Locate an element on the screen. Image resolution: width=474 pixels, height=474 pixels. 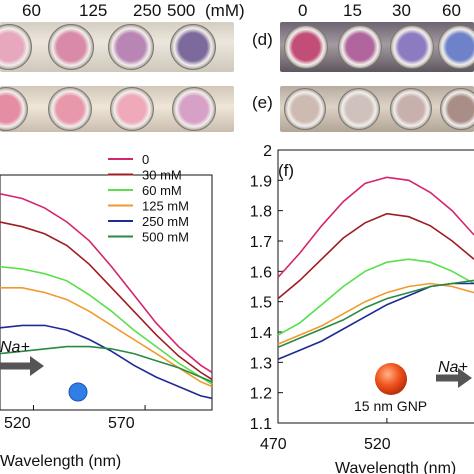
legend-label: 125 mM is located at coordinates (165, 206).